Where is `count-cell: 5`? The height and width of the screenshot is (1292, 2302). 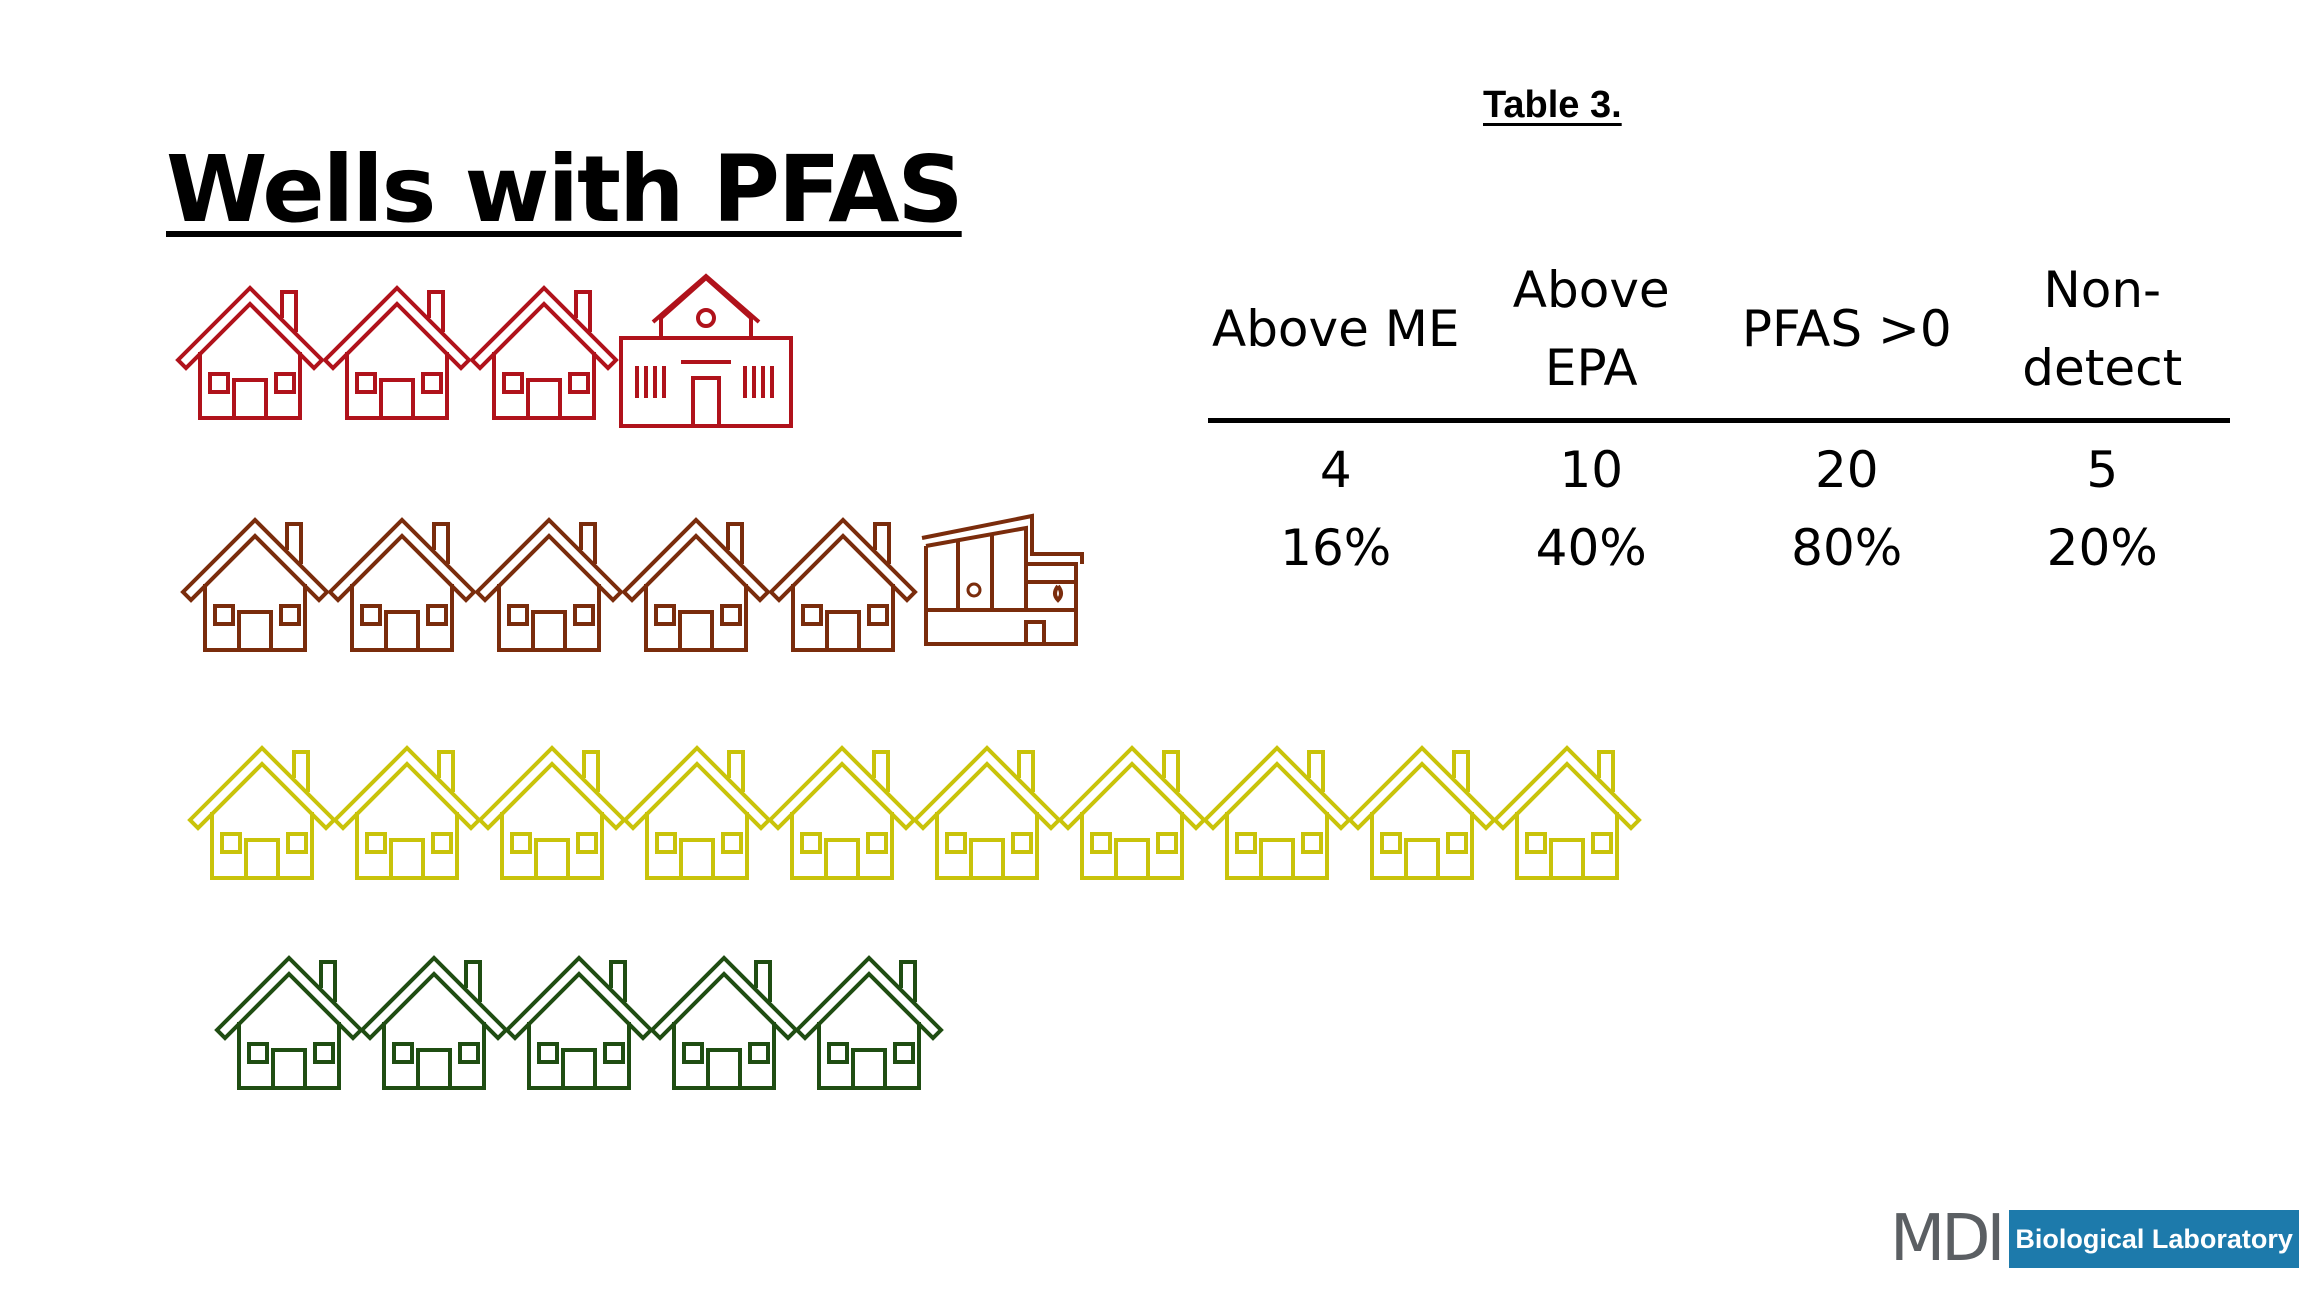 count-cell: 5 is located at coordinates (2102, 470).